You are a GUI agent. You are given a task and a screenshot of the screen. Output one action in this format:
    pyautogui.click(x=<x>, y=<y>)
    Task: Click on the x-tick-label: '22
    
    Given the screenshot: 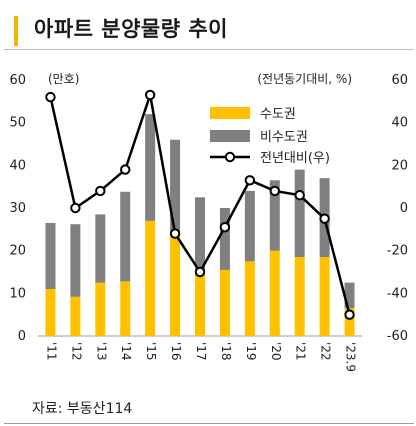 What is the action you would take?
    pyautogui.click(x=326, y=351)
    